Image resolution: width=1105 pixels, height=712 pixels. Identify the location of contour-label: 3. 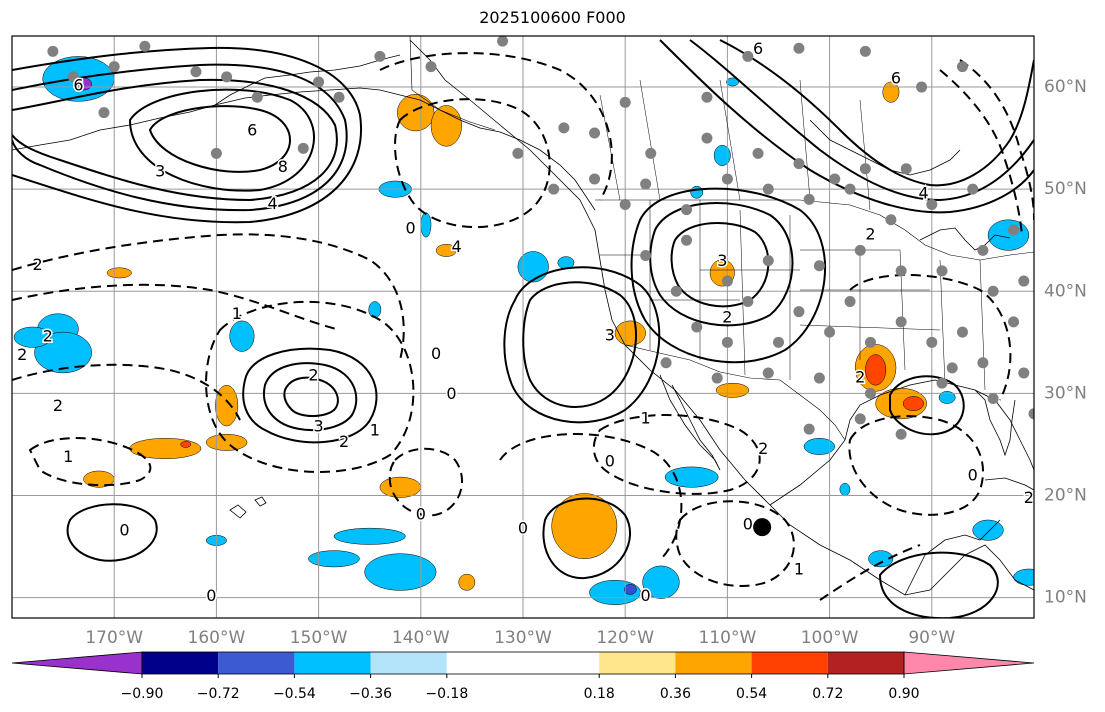
(722, 260).